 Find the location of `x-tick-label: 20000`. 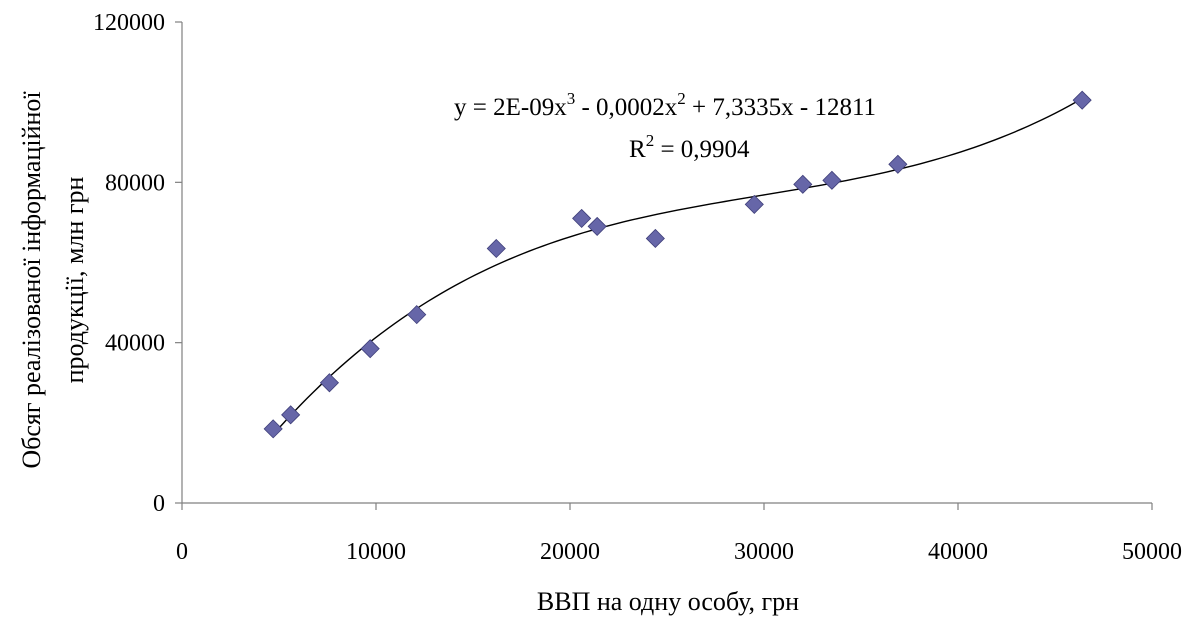

x-tick-label: 20000 is located at coordinates (570, 552).